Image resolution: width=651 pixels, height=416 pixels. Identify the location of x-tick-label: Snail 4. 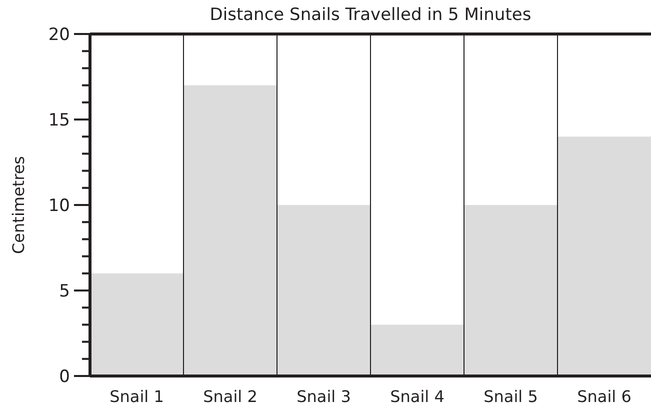
(417, 396).